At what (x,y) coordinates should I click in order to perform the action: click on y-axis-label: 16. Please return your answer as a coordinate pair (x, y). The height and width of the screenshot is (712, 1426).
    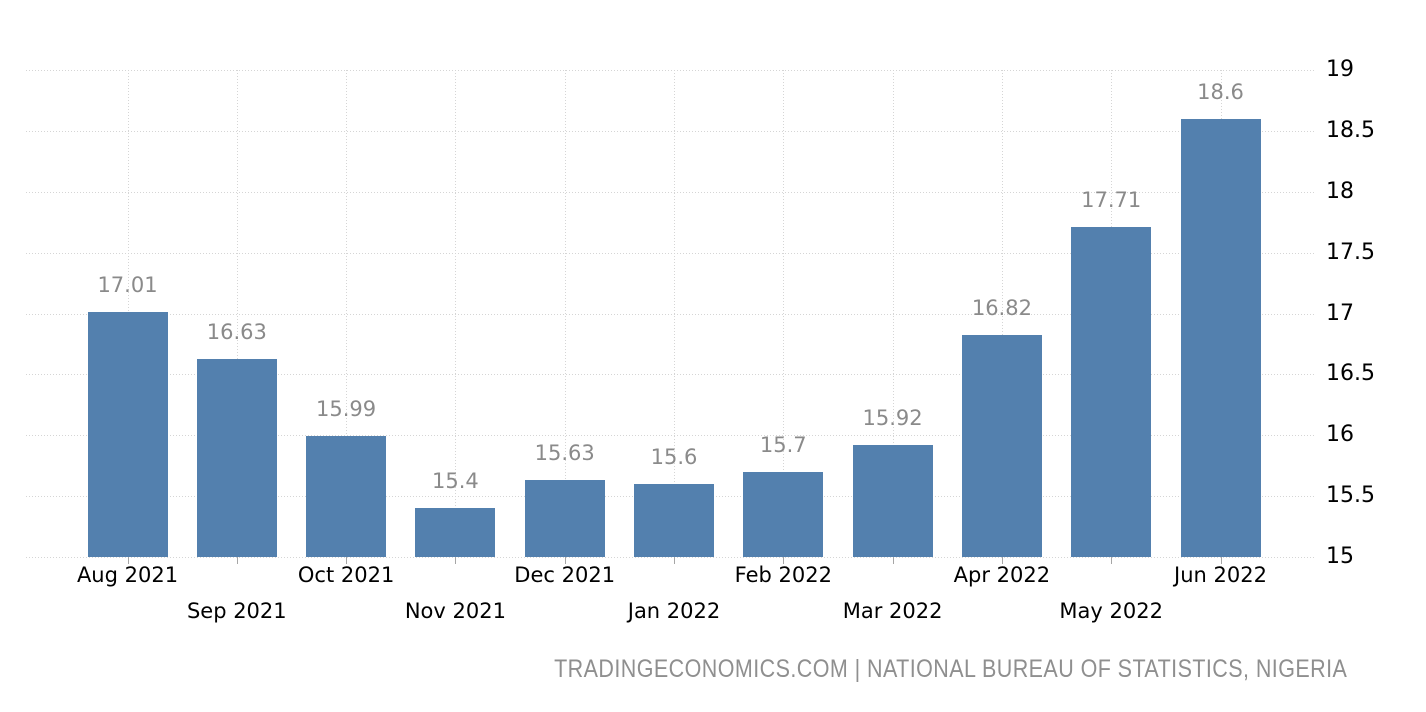
    Looking at the image, I should click on (1340, 435).